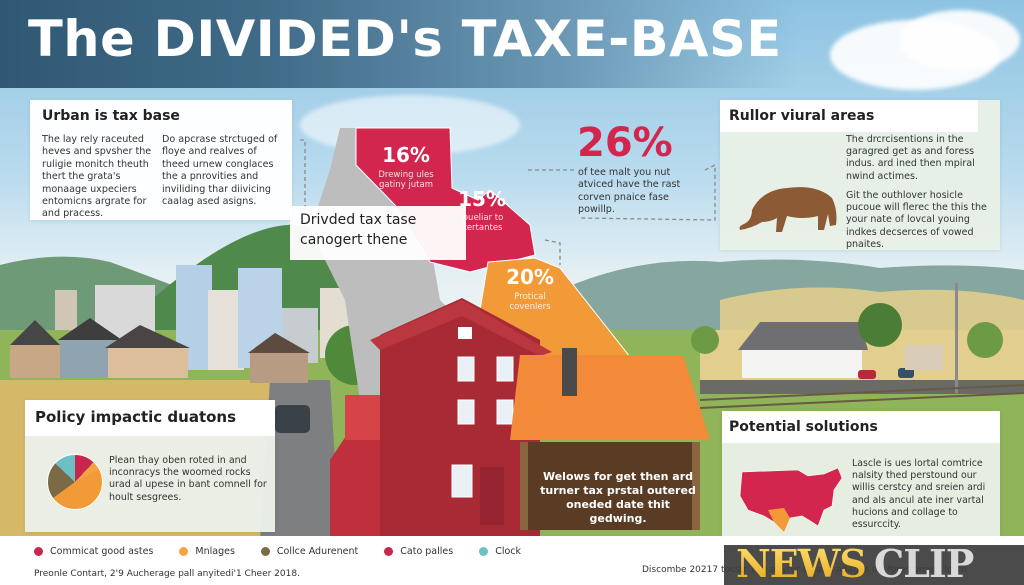 The image size is (1024, 585). Describe the element at coordinates (136, 417) in the screenshot. I see `policy-card-title: Policy impactic duatons` at that location.